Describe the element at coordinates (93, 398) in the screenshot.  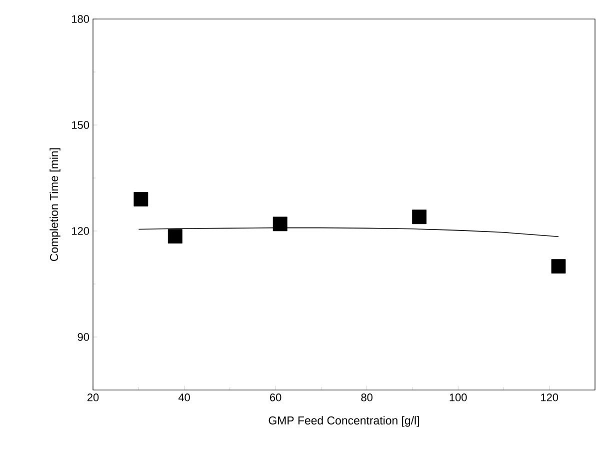
I see `x-tick-label: 20` at that location.